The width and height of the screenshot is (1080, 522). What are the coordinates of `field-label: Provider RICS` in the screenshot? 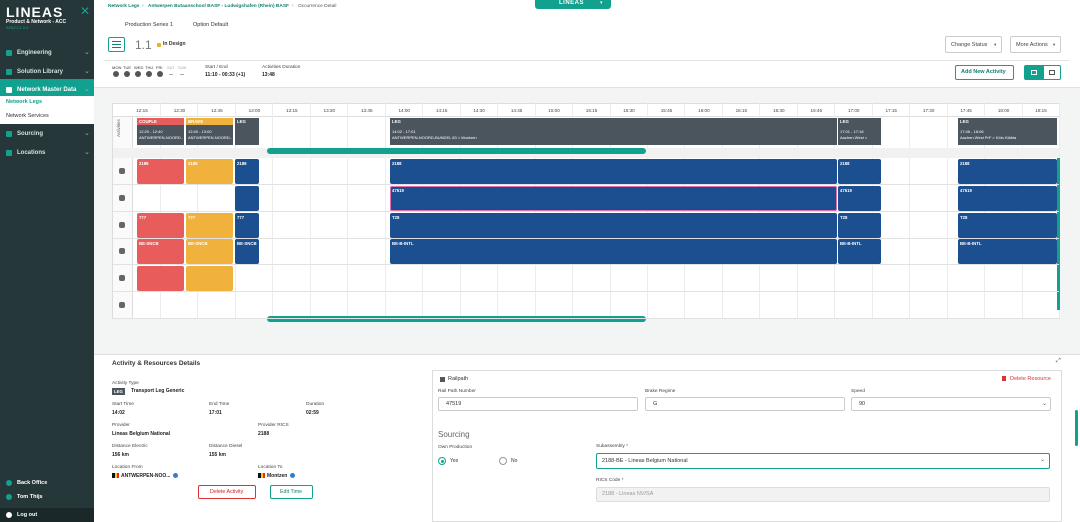 It's located at (273, 425).